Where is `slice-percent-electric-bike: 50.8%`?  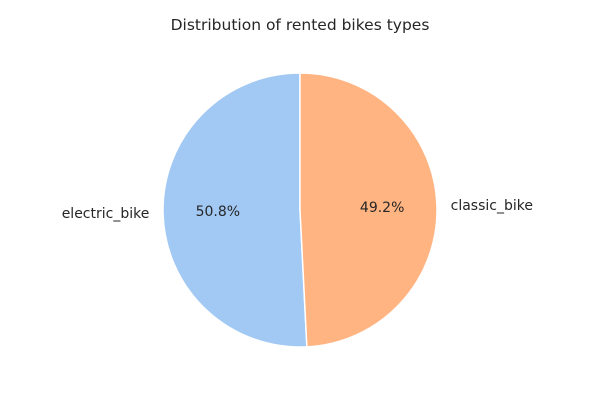 slice-percent-electric-bike: 50.8% is located at coordinates (218, 212).